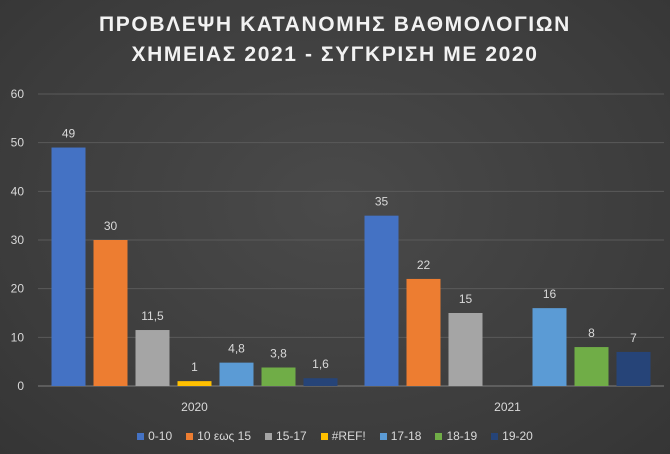 Image resolution: width=670 pixels, height=454 pixels. I want to click on chart-title-line-1: ΠΡΟΒΛΕΨΗ ΚΑΤΑΝΟΜΗΣ ΒΑΘΜΟΛΟΓΙΩΝ, so click(335, 24).